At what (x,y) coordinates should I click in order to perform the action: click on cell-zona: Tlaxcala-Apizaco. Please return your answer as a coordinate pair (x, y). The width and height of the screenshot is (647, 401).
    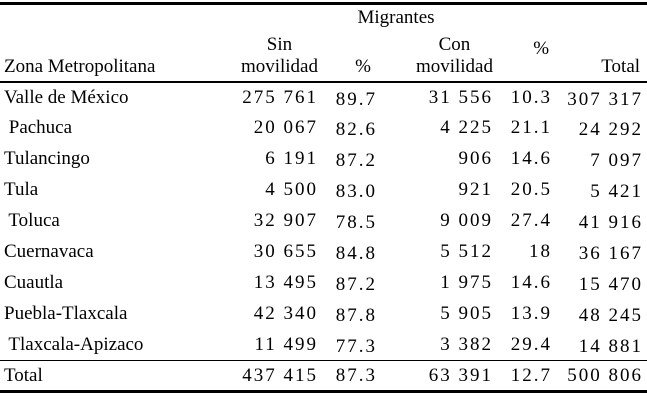
    Looking at the image, I should click on (74, 344).